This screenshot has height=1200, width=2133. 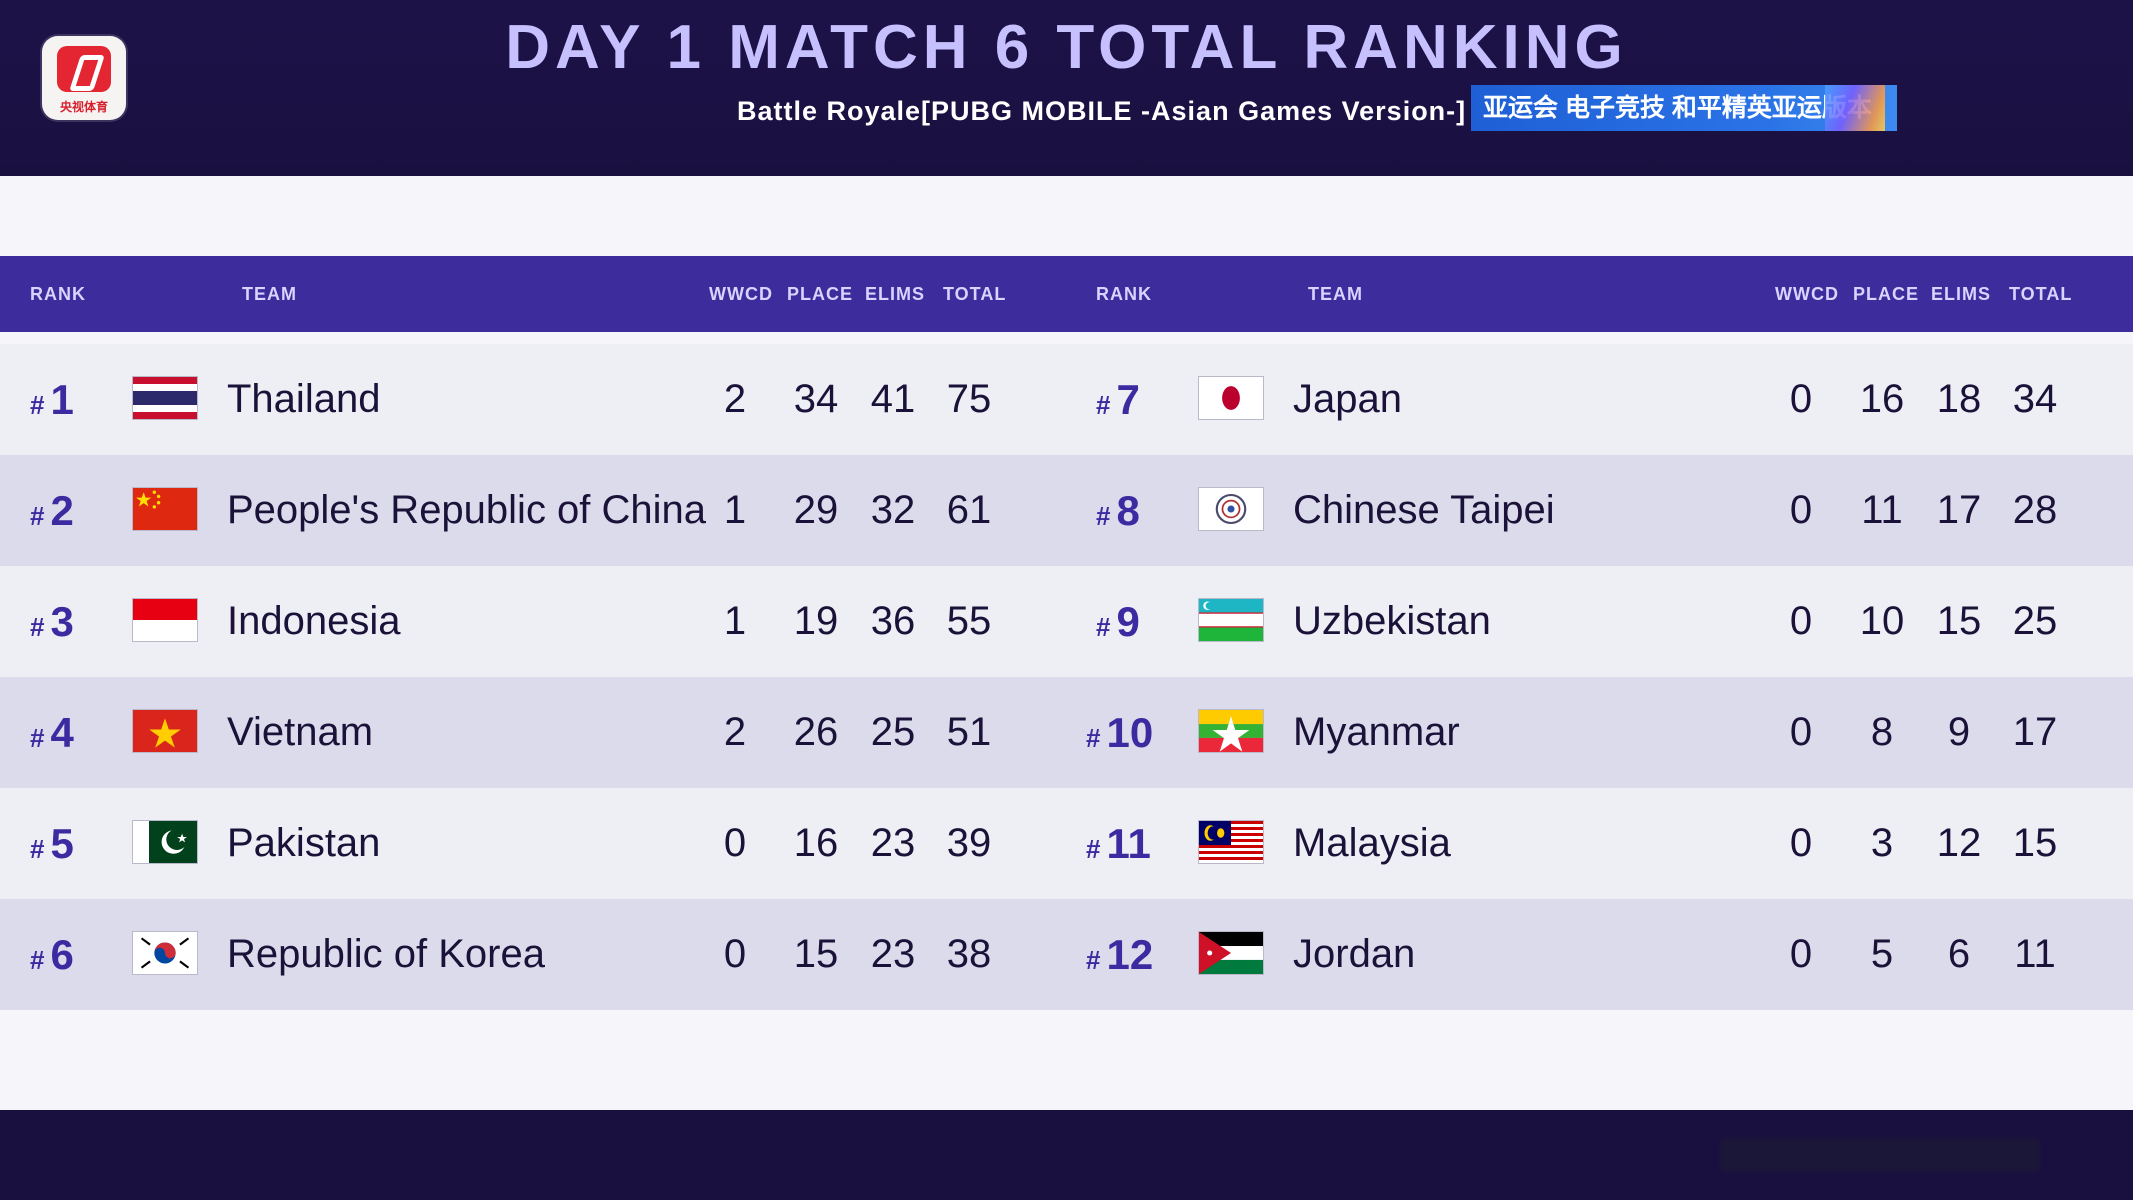 I want to click on blurred-watermark, so click(x=1880, y=1155).